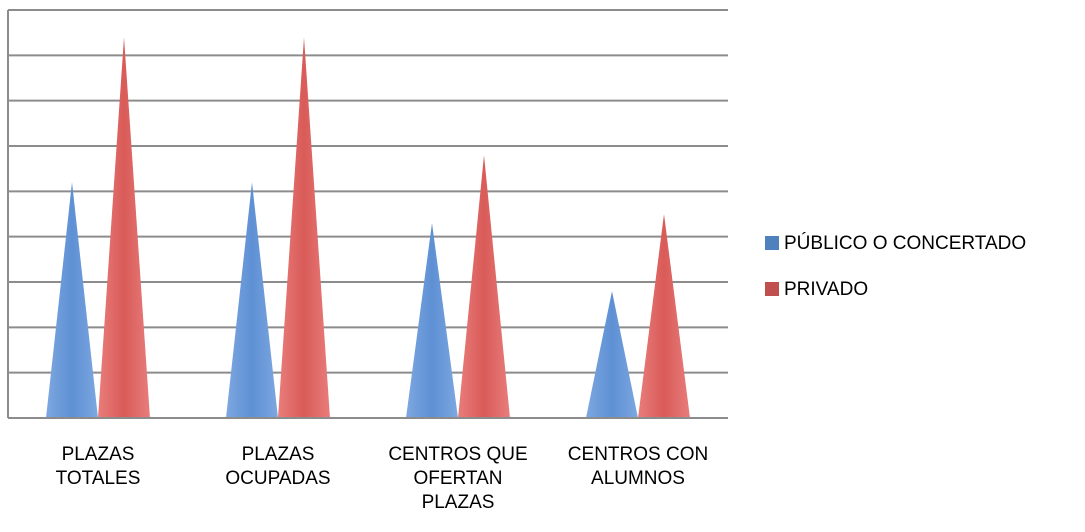 The height and width of the screenshot is (532, 1085). What do you see at coordinates (826, 289) in the screenshot?
I see `legend-label-1: PRIVADO` at bounding box center [826, 289].